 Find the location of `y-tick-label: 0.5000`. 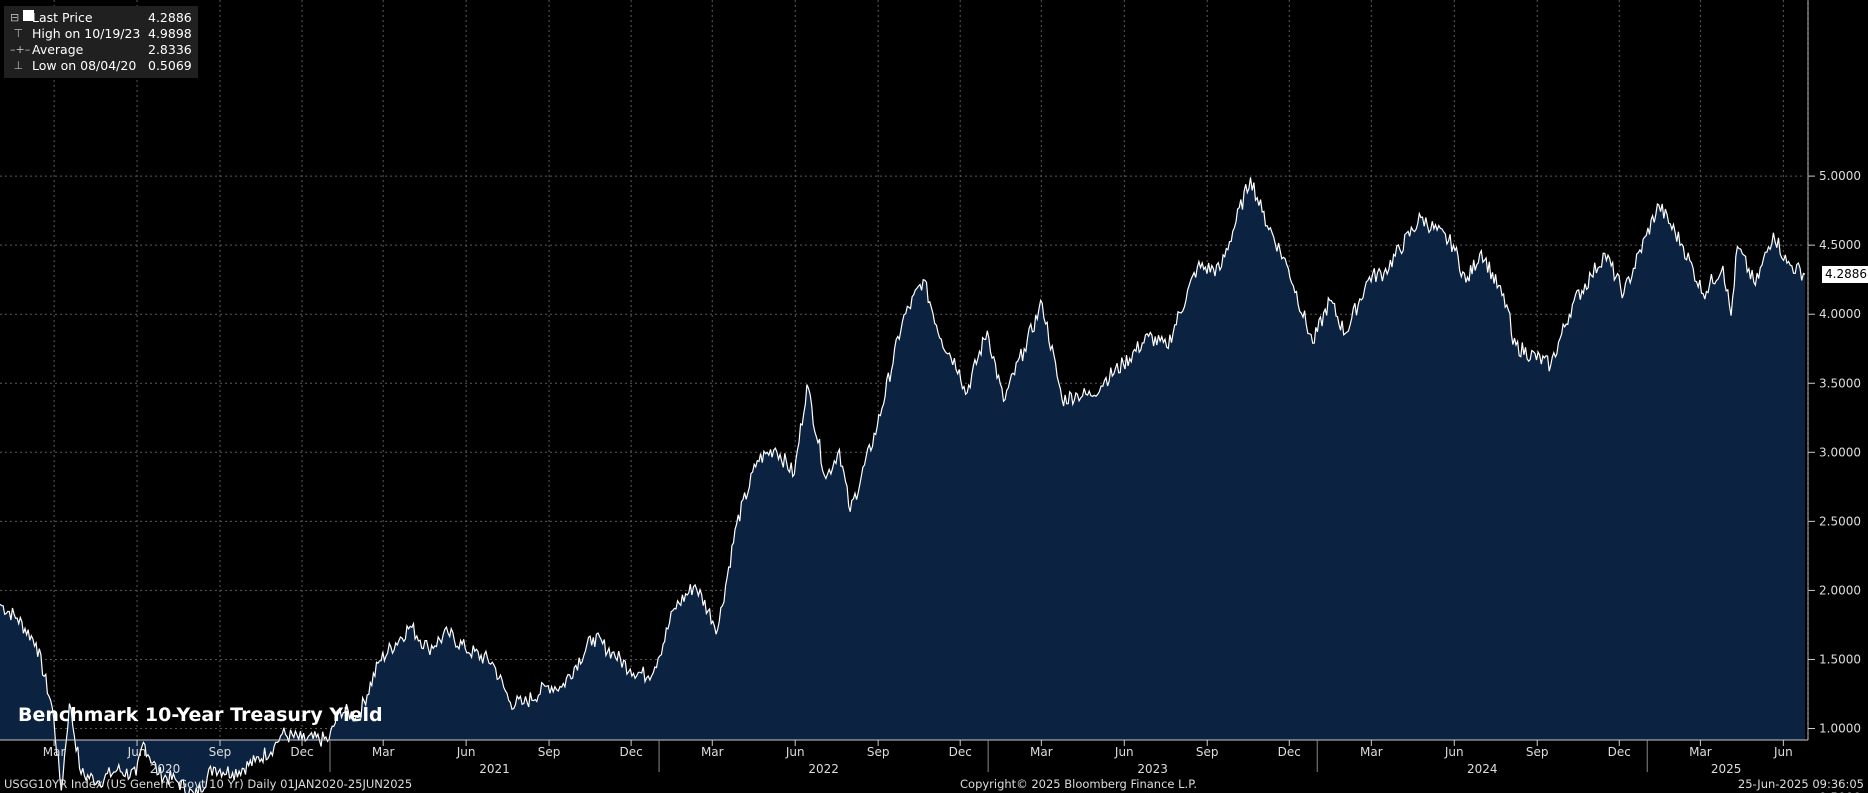

y-tick-label: 0.5000 is located at coordinates (1840, 792).